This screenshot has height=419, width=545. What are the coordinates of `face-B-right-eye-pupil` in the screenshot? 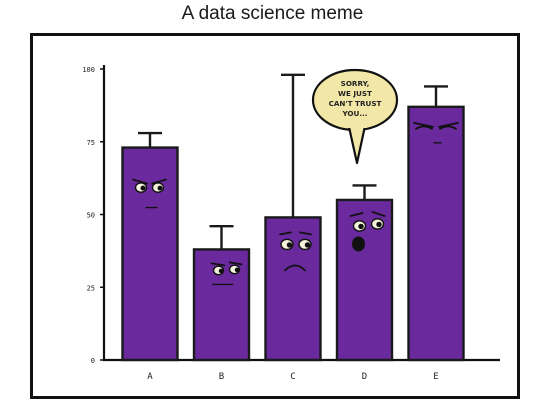 It's located at (237, 270).